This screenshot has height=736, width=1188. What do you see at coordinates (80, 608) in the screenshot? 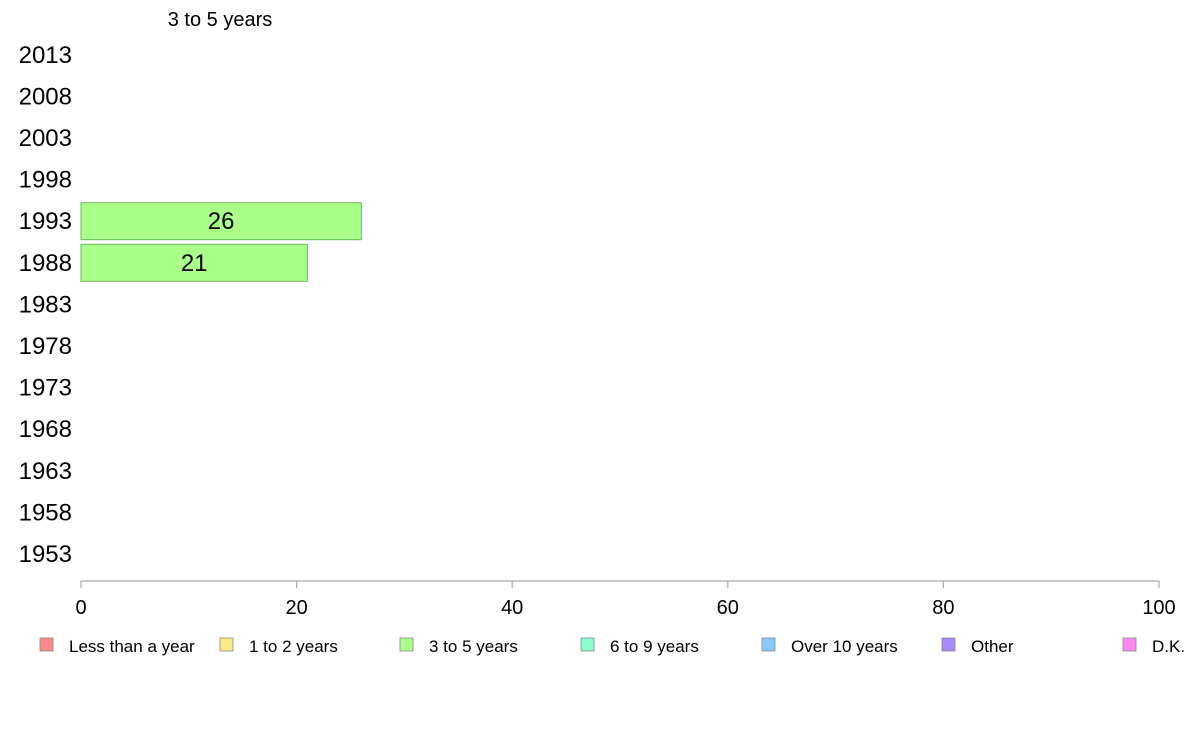
I see `x-tick-label: 0` at bounding box center [80, 608].